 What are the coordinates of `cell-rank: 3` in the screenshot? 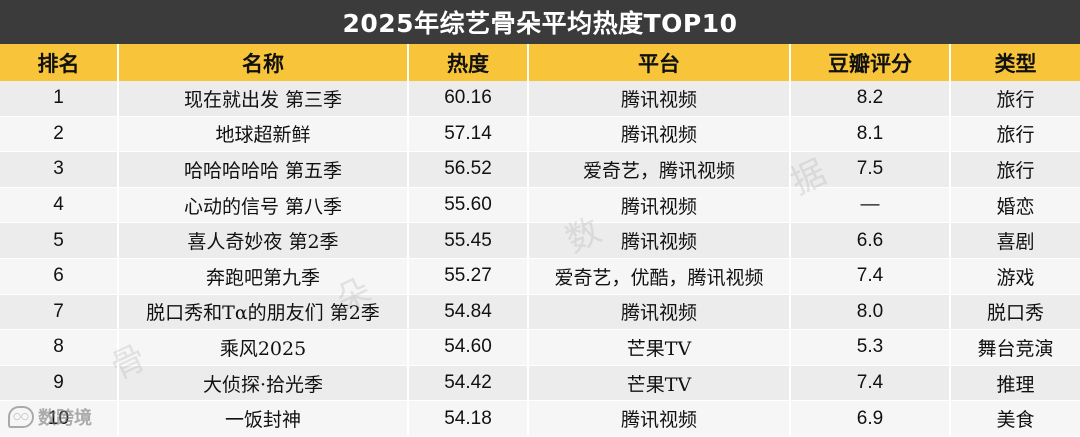 It's located at (59, 169).